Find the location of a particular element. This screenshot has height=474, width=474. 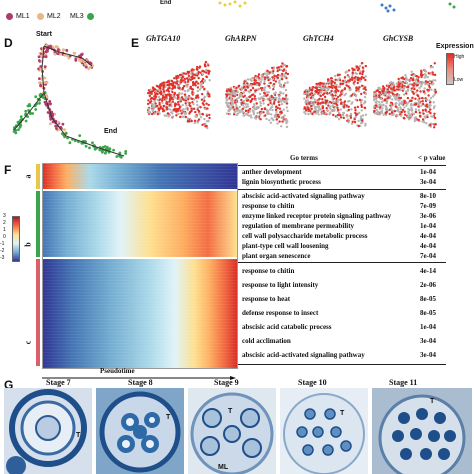

ml3-dot is located at coordinates (90, 16).